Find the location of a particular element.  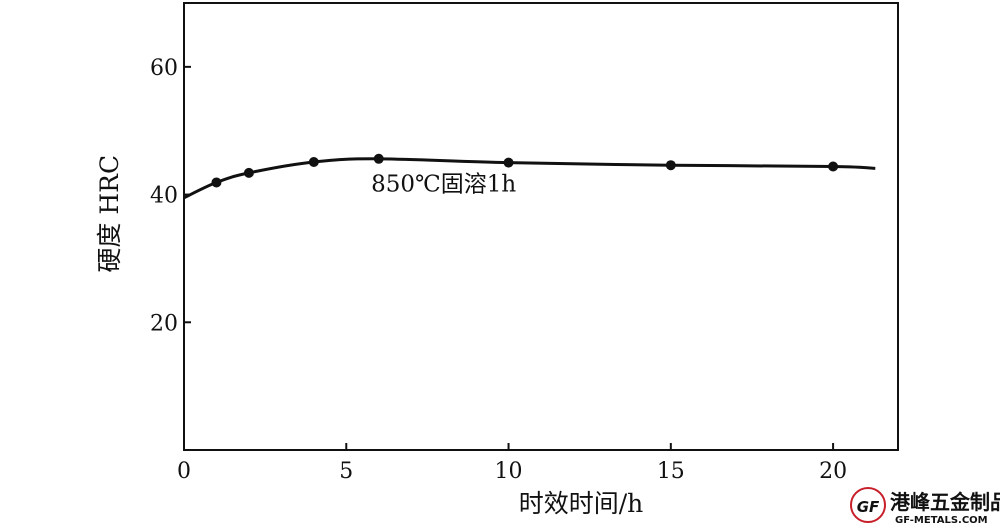

watermark-text-en: GF-METALS.COM is located at coordinates (941, 520).